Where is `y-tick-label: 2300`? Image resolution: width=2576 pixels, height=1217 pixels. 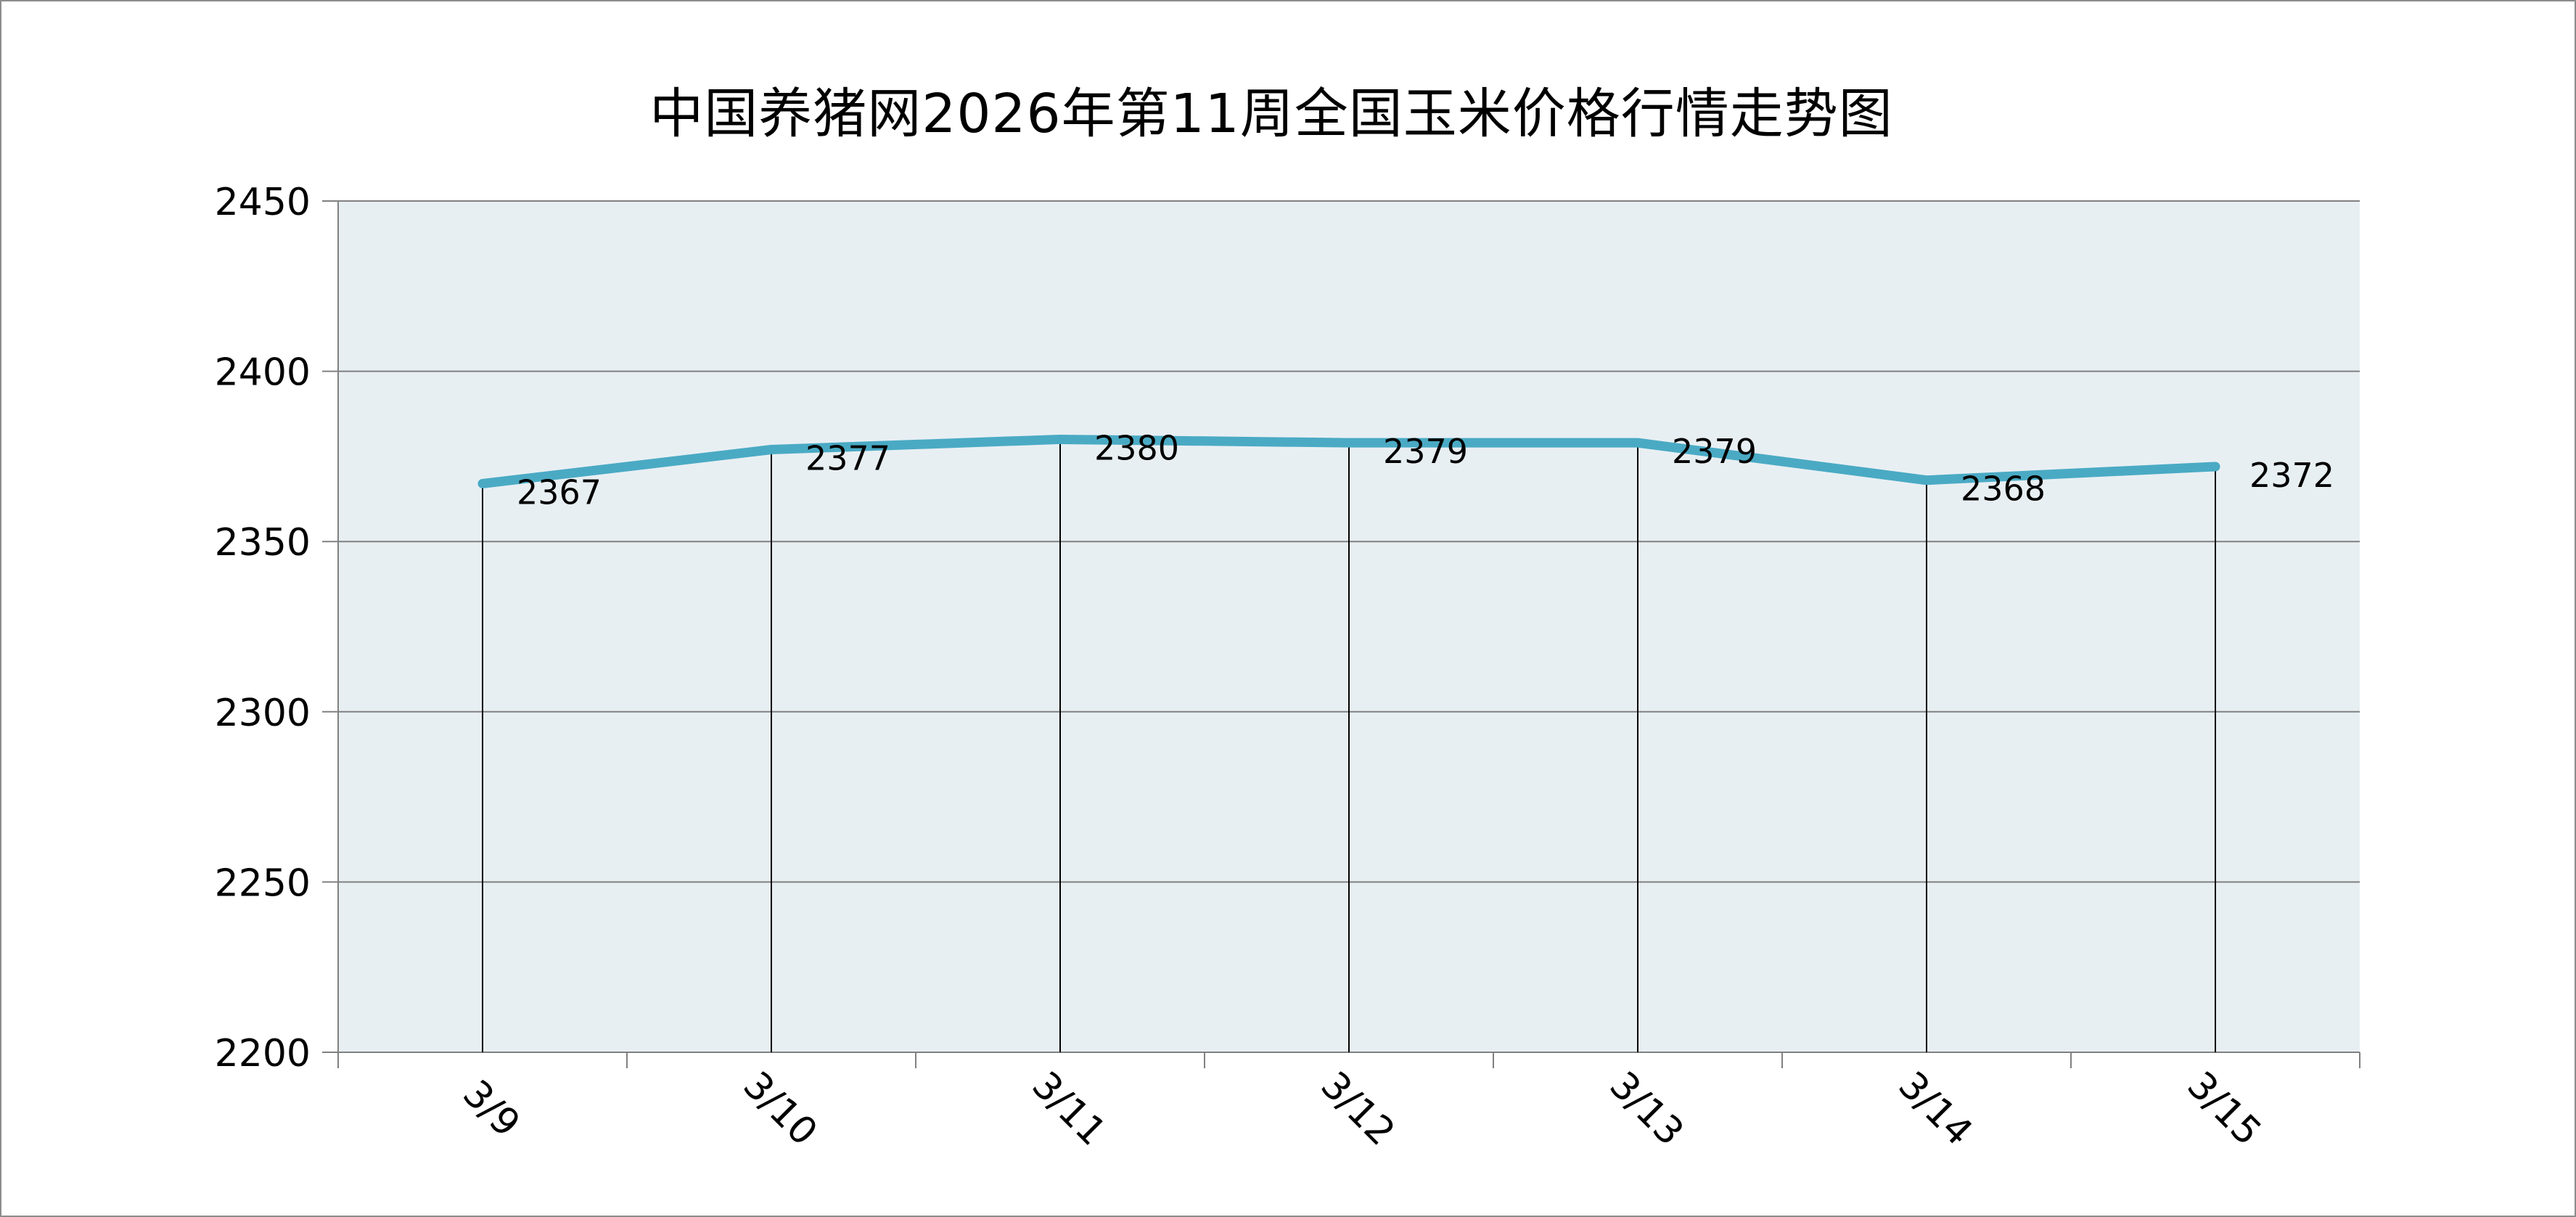 y-tick-label: 2300 is located at coordinates (263, 713).